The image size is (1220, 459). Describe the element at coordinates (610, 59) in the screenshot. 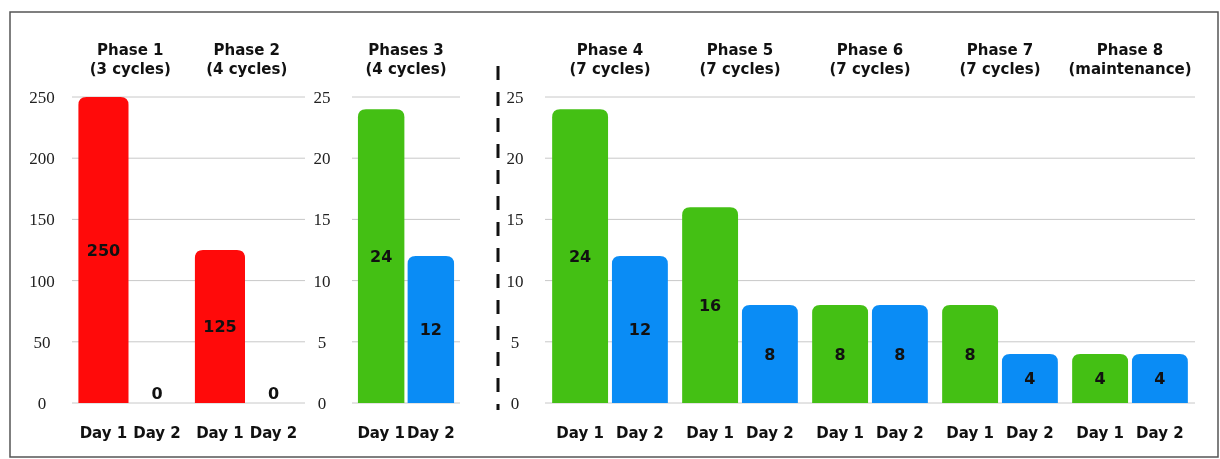

I see `text: Phase 4 (7 cycles)` at that location.